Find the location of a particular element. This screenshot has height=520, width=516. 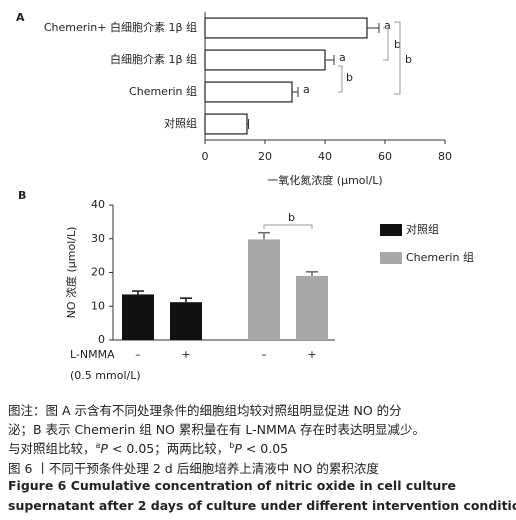

caption-figure: 图 6 丨不同干预条件处理 2 d 后细胞培养上清液中 NO 的累积浓度 is located at coordinates (193, 468).